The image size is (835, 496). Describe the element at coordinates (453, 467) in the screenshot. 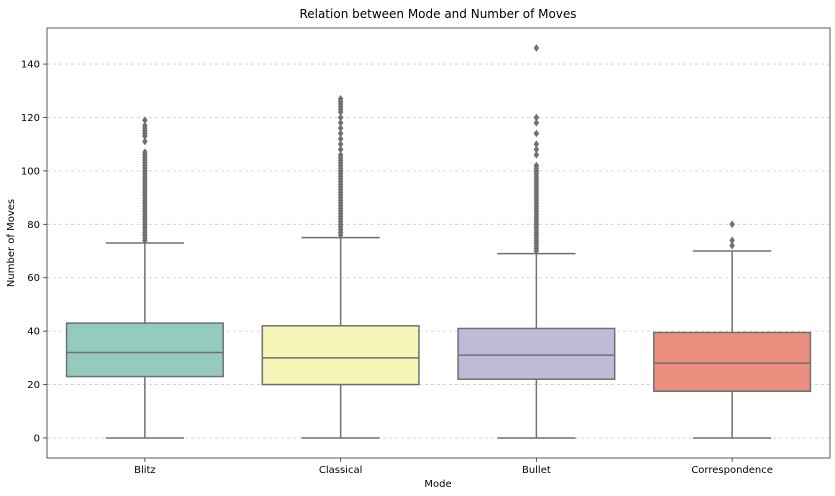

I see `x-axis: Blitz Classical Bullet Correspondence` at that location.